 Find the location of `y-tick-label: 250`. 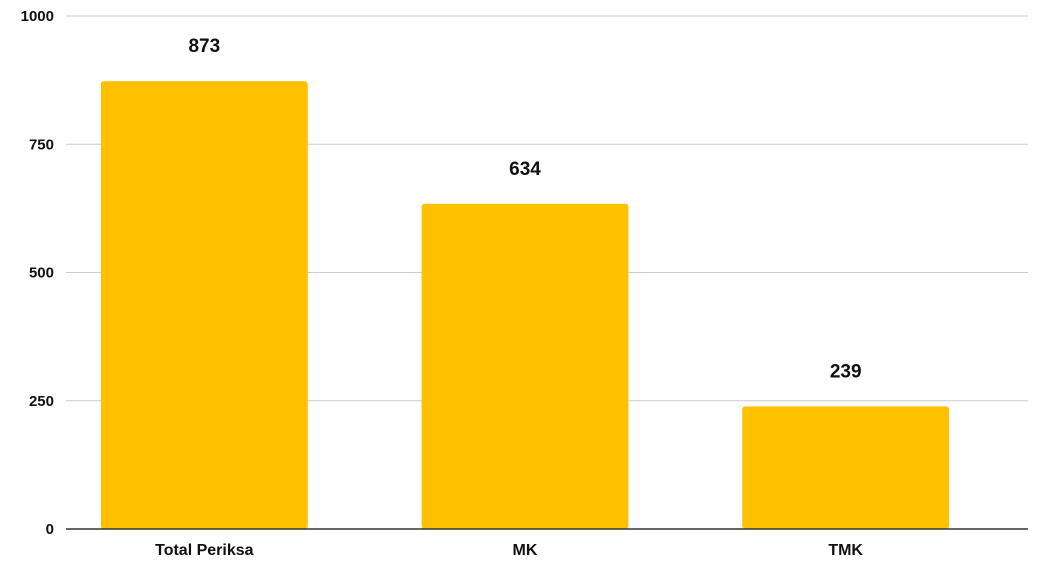

y-tick-label: 250 is located at coordinates (41, 401).